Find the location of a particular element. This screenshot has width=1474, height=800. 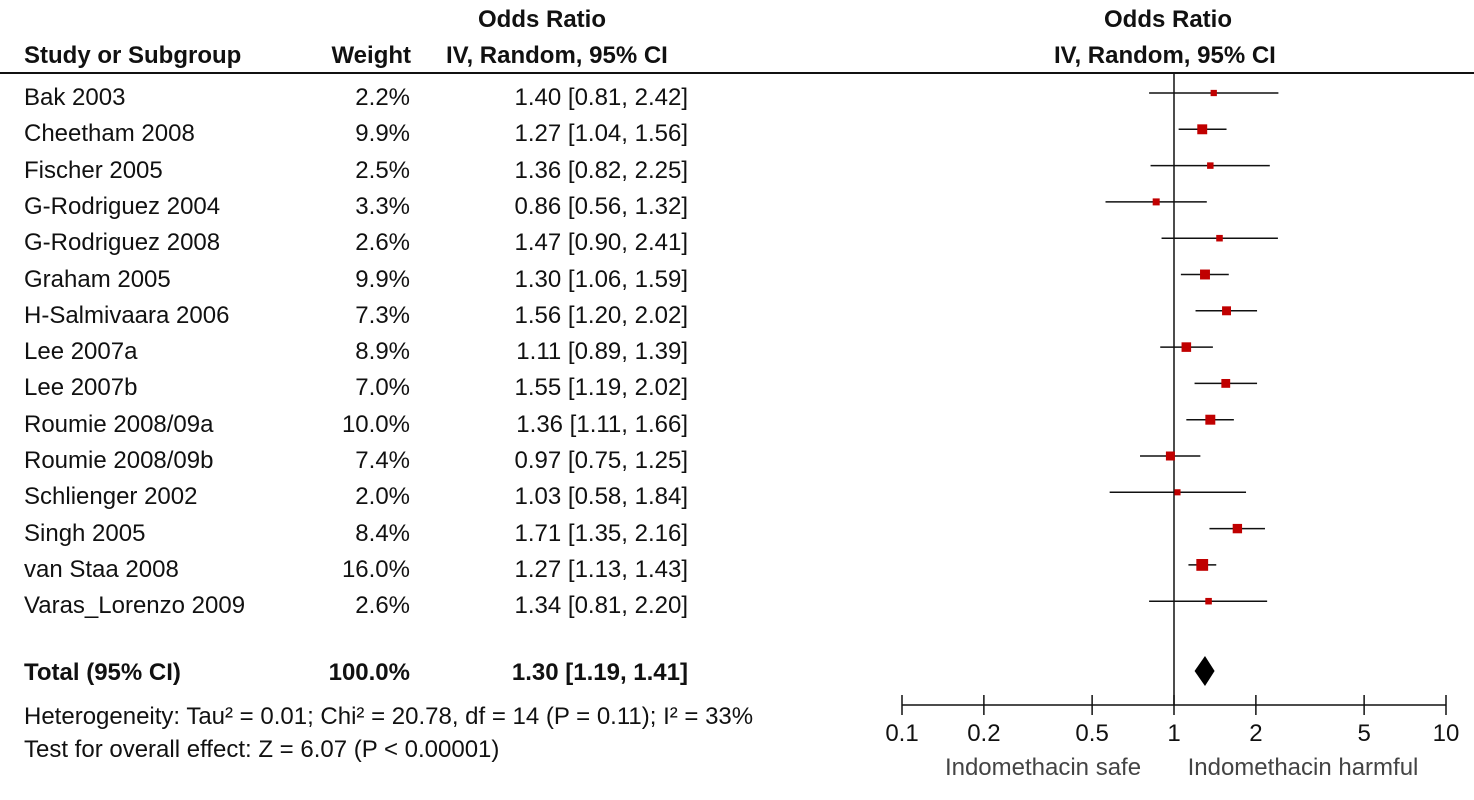

study-name: Singh 2005 is located at coordinates (85, 533).